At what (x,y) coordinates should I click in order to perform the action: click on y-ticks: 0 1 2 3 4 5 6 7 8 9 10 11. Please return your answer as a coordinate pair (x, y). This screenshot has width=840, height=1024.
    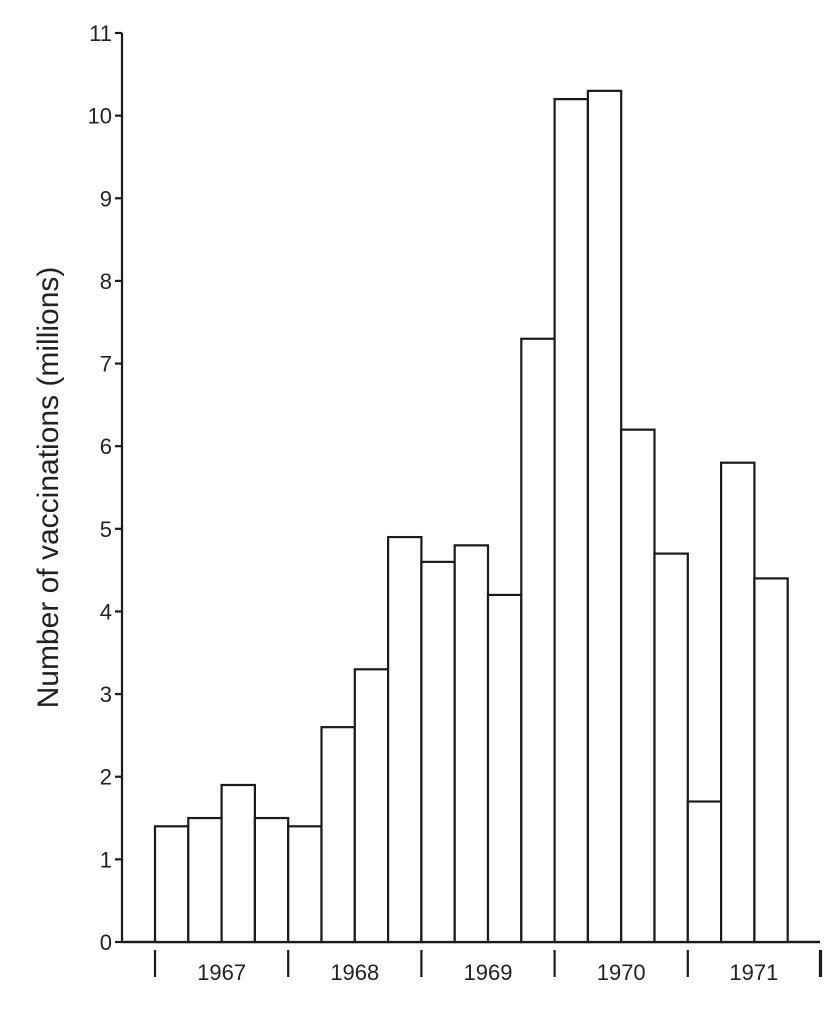
    Looking at the image, I should click on (105, 488).